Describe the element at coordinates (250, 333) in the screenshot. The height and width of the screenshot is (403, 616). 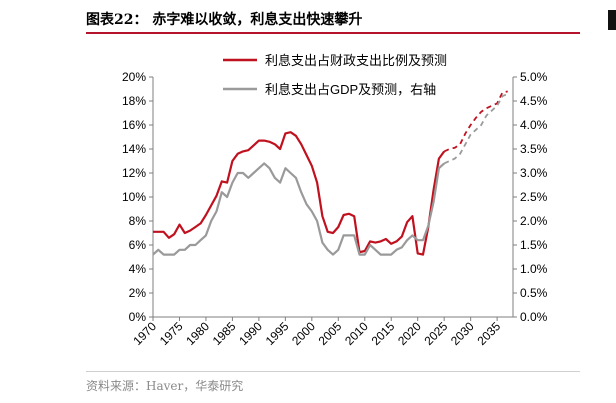
I see `x-tick-label: 1990` at that location.